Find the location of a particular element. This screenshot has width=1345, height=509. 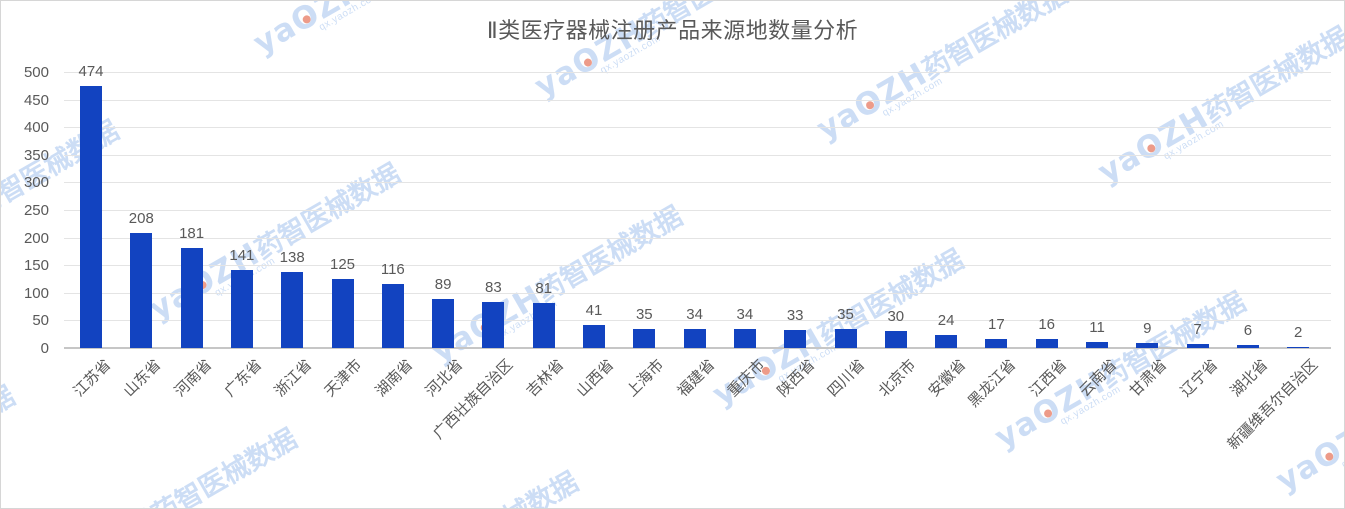

bar-value-label: 83 is located at coordinates (493, 288).